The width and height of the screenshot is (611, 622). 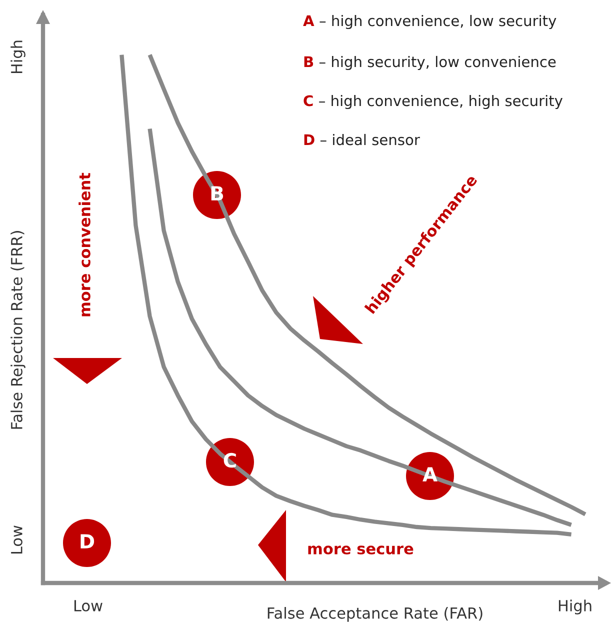 I want to click on annotation: C, so click(x=230, y=460).